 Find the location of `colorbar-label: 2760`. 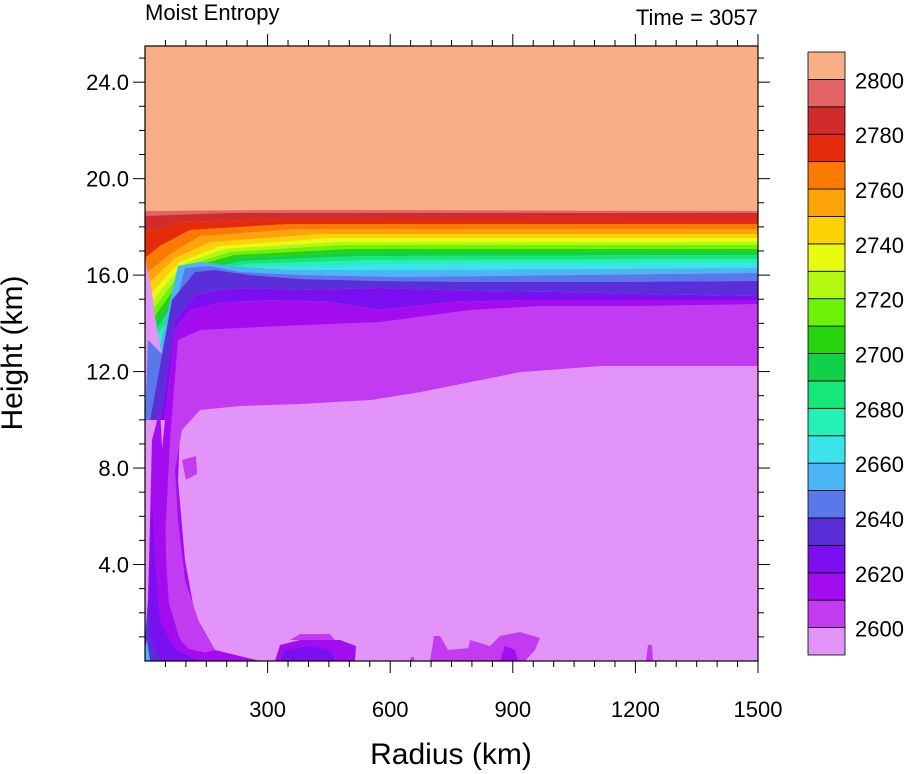

colorbar-label: 2760 is located at coordinates (879, 190).